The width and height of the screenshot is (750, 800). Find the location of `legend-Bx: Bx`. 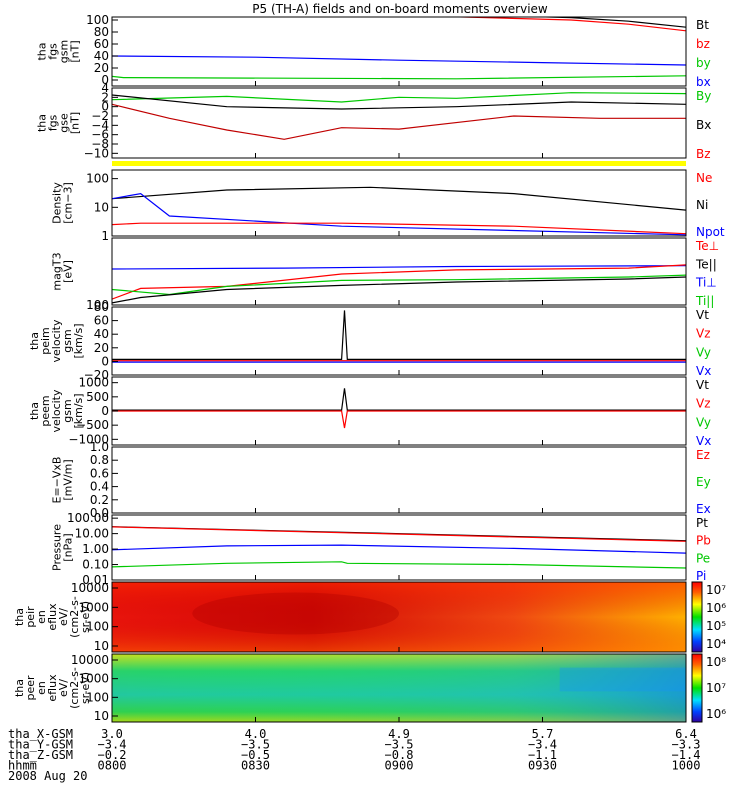

legend-Bx: Bx is located at coordinates (703, 125).